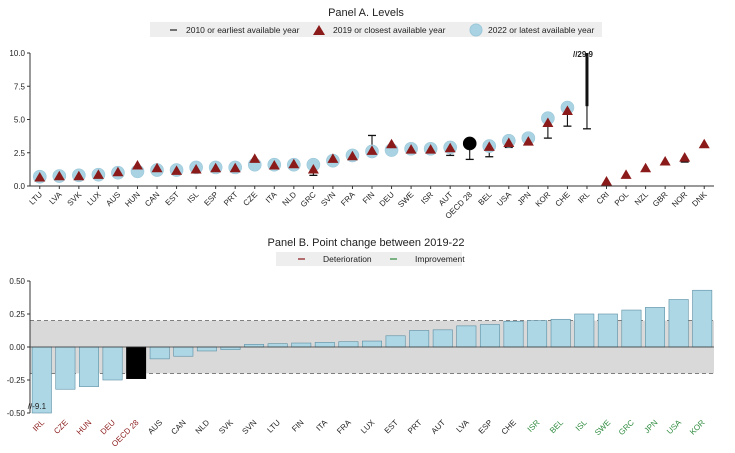 The height and width of the screenshot is (453, 735). What do you see at coordinates (231, 199) in the screenshot?
I see `panel-a-x-tick-label: PRT` at bounding box center [231, 199].